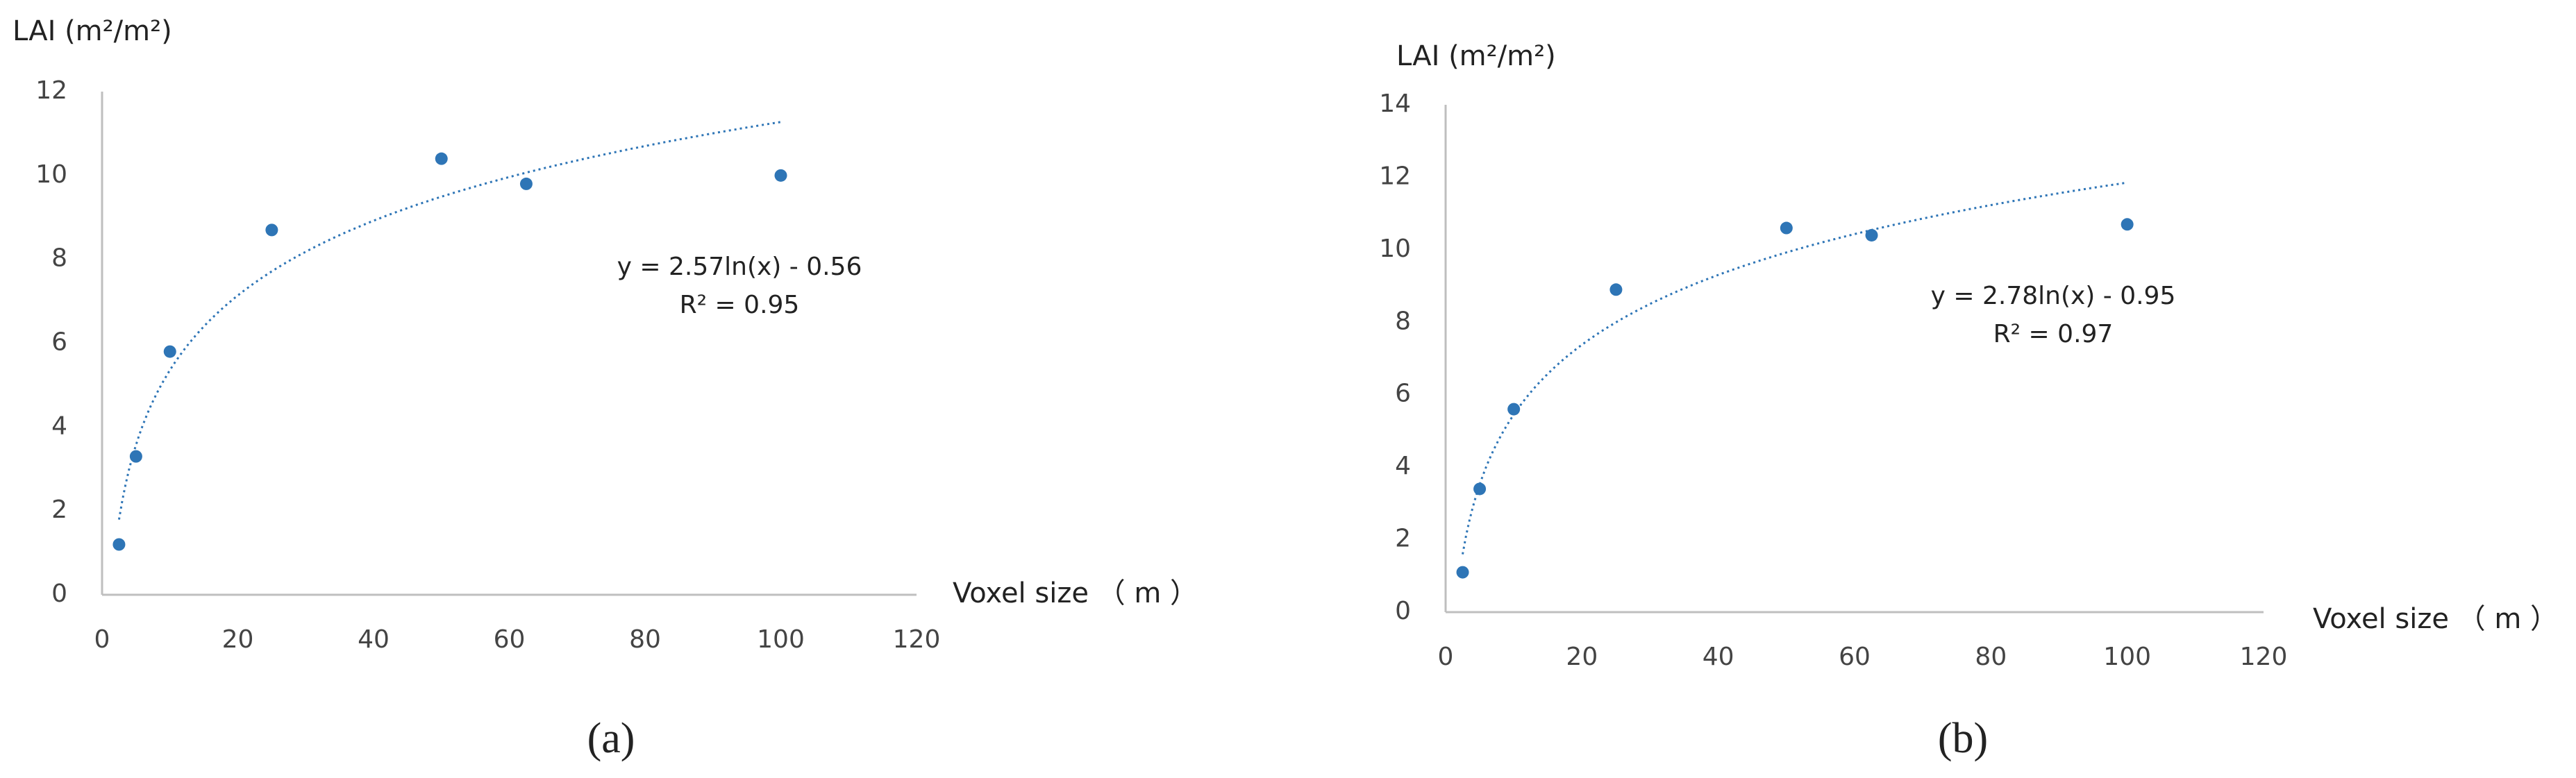  What do you see at coordinates (2053, 334) in the screenshot?
I see `trend-r2: R² = 0.97` at bounding box center [2053, 334].